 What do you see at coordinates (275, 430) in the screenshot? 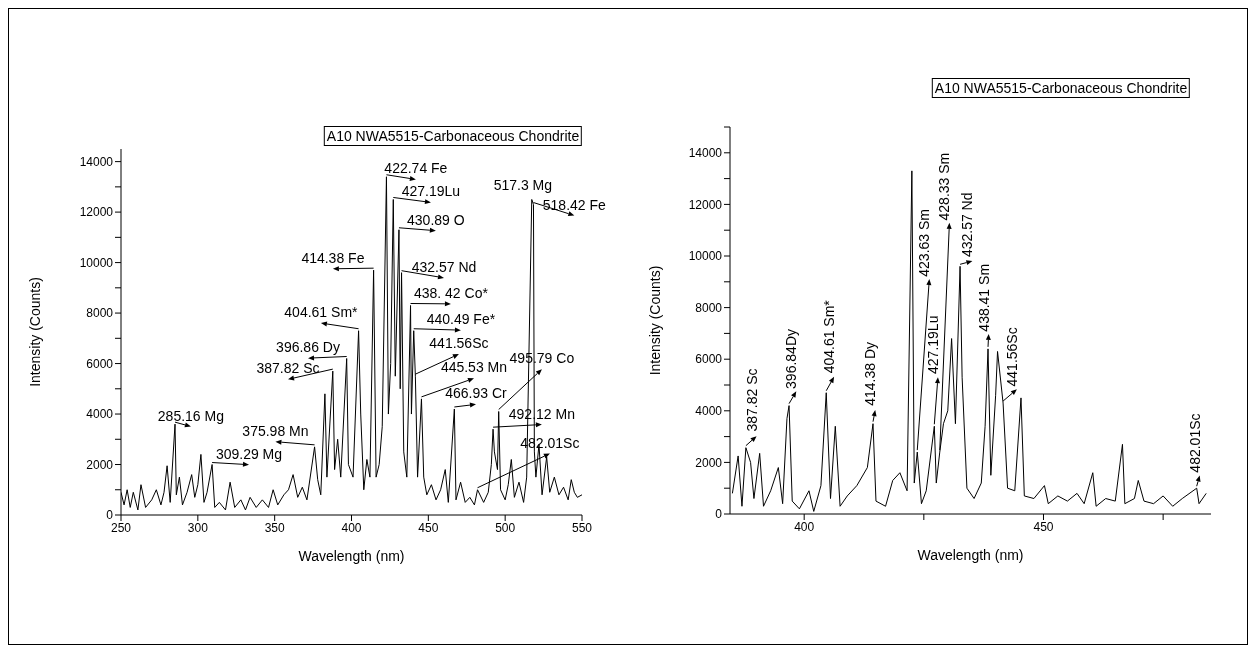
I see `annotation: 375.98 Mn` at bounding box center [275, 430].